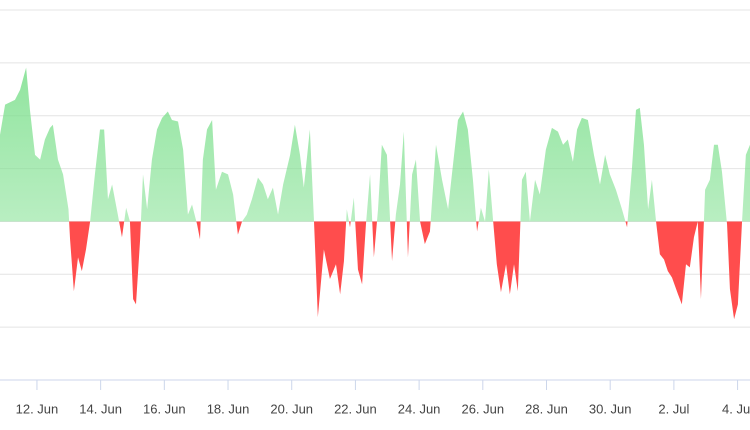 This screenshot has height=430, width=750. Describe the element at coordinates (610, 408) in the screenshot. I see `x-tick-label: 30. Jun` at that location.